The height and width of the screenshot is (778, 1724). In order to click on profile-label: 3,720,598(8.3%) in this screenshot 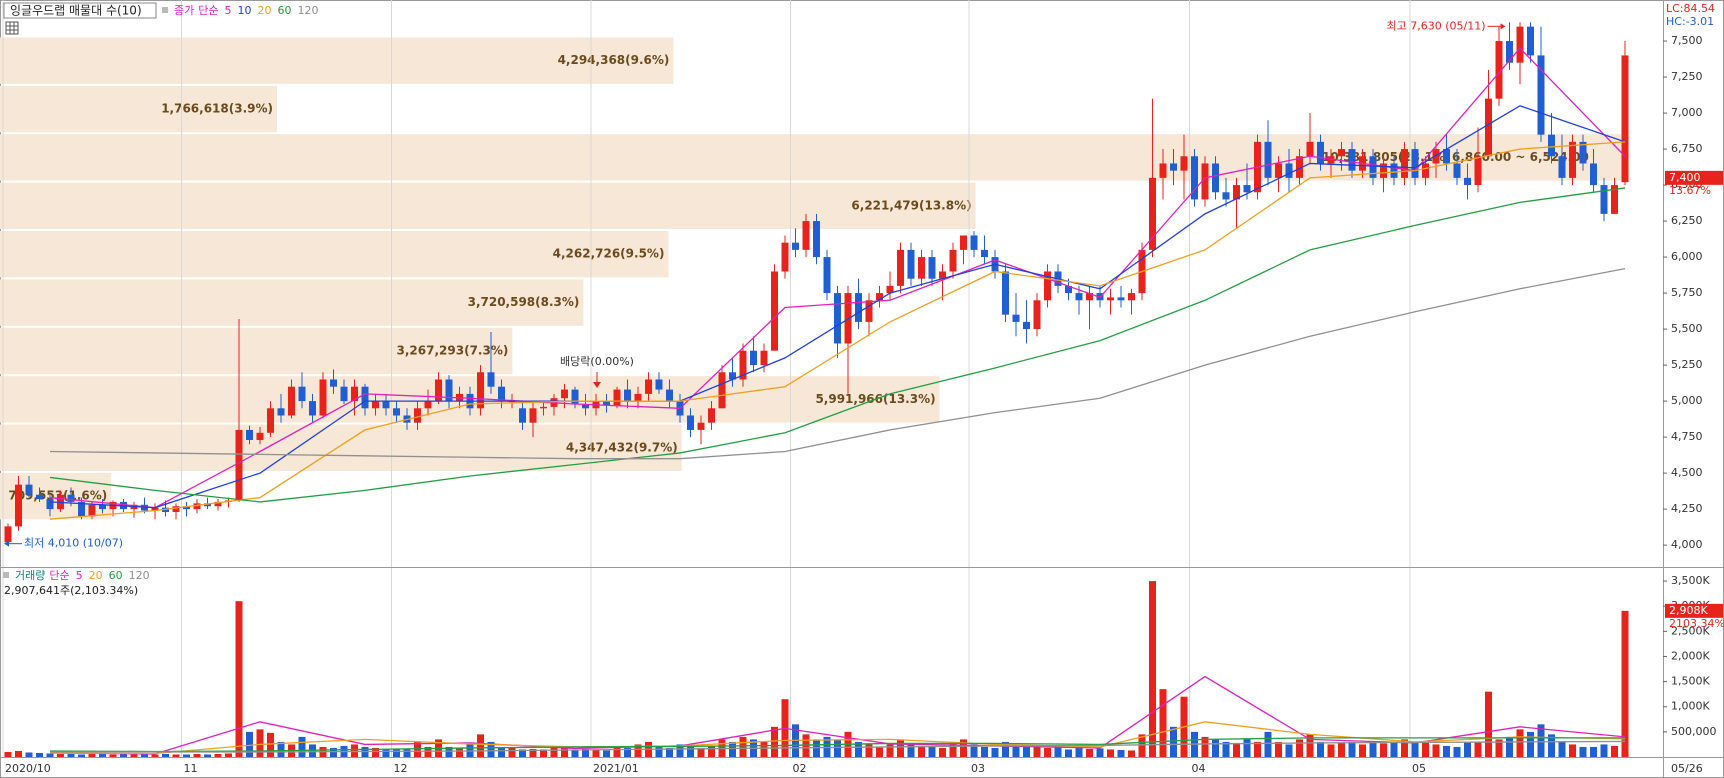, I will do `click(524, 302)`.